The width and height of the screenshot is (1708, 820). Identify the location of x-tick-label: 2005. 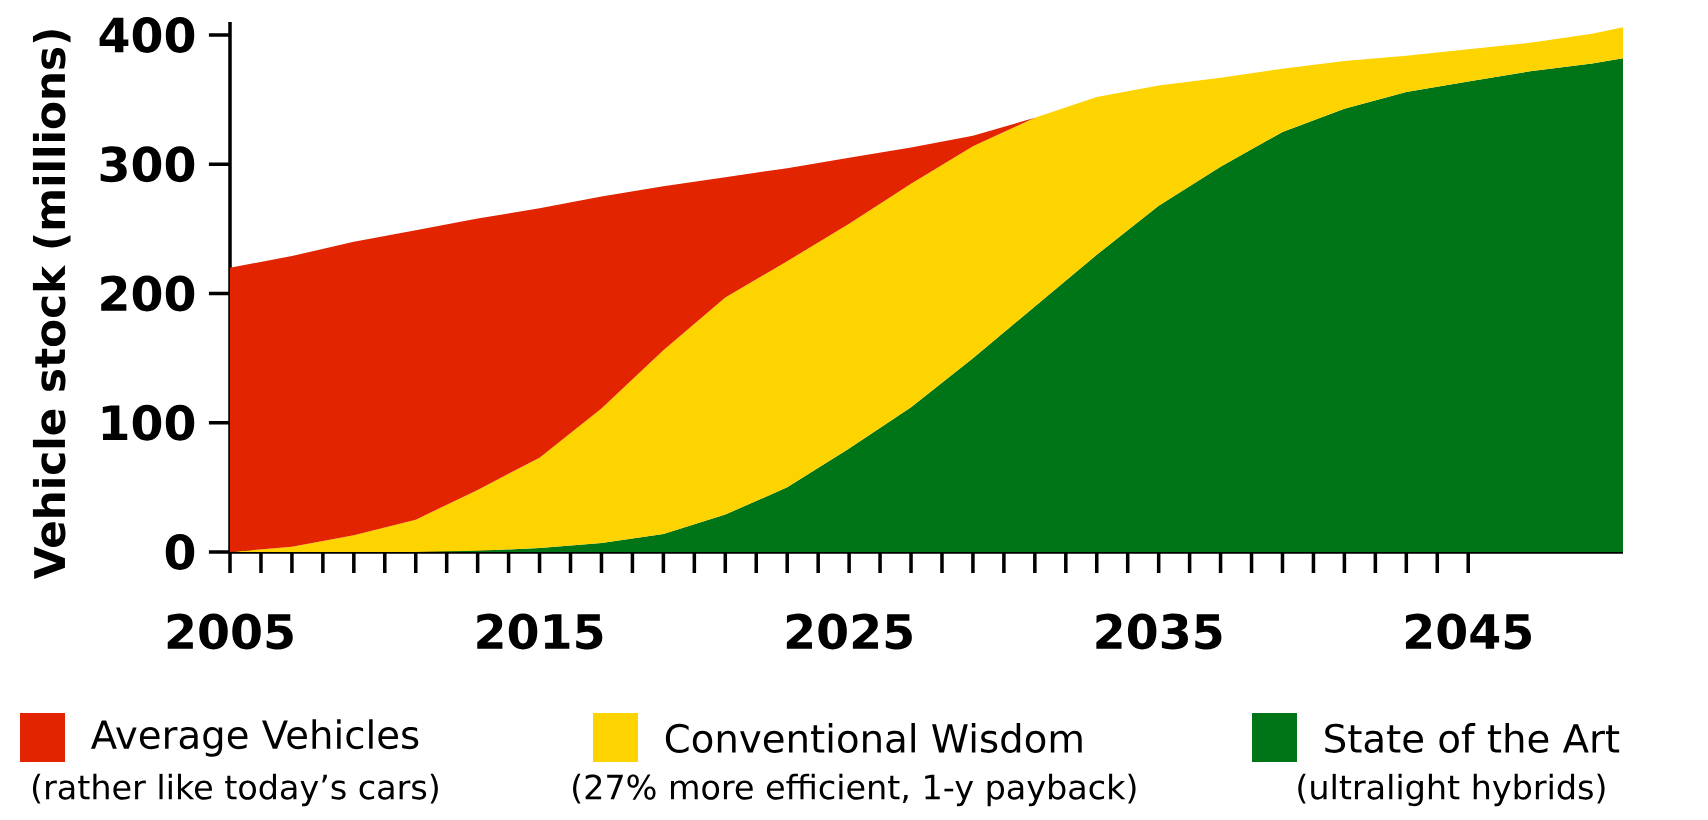
(230, 631).